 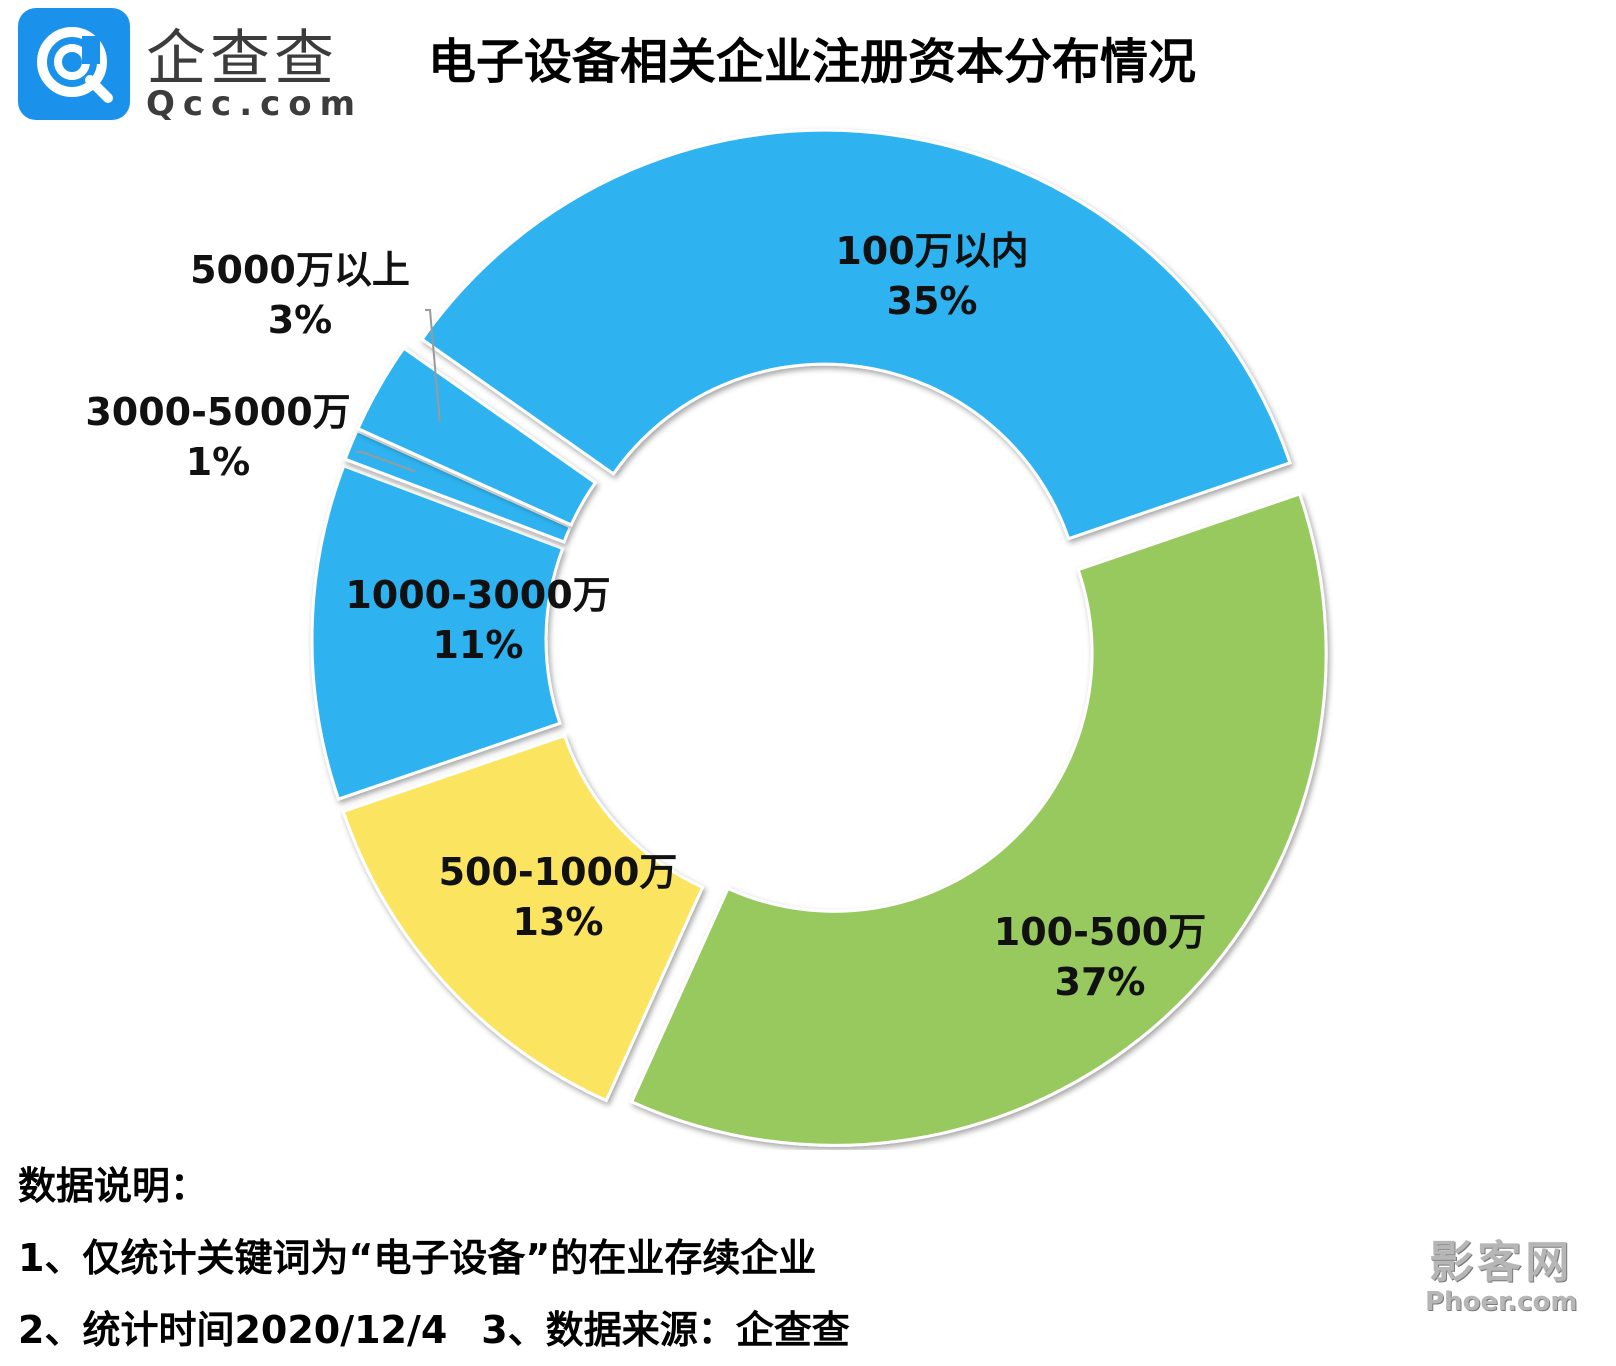 What do you see at coordinates (217, 412) in the screenshot?
I see `slice-label-4: 3000-5000万` at bounding box center [217, 412].